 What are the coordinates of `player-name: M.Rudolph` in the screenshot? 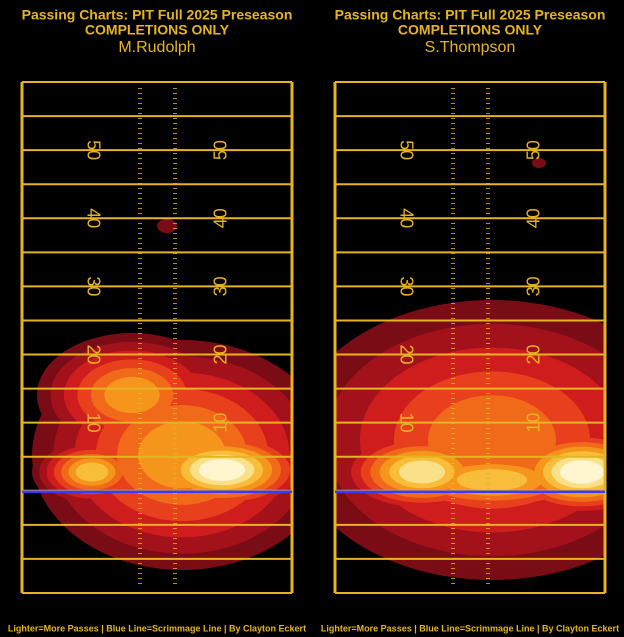 It's located at (156, 47).